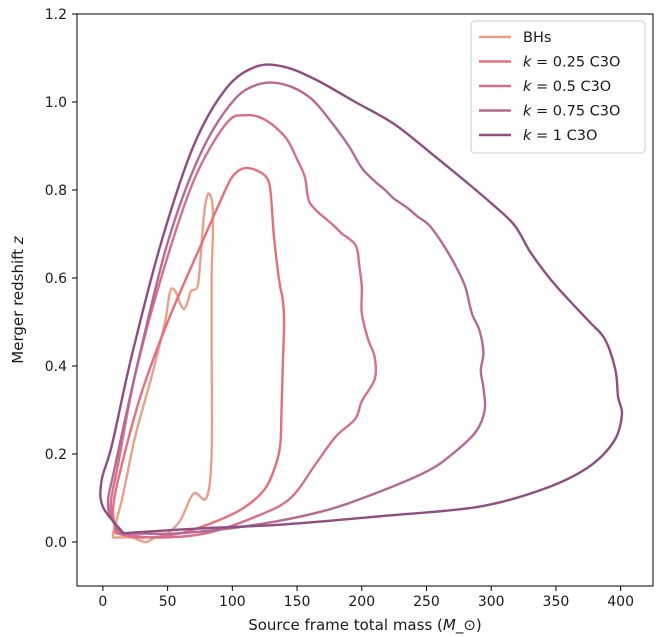 Image resolution: width=662 pixels, height=637 pixels. I want to click on x-tick-label: 250, so click(426, 602).